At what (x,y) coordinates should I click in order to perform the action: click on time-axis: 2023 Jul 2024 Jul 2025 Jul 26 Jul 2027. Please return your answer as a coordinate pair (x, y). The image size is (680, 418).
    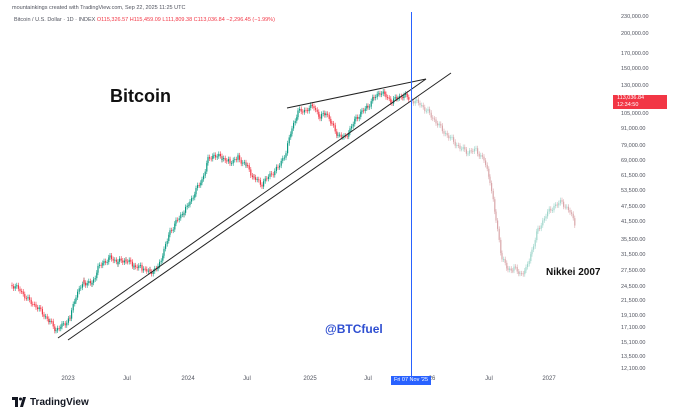
    Looking at the image, I should click on (305, 379).